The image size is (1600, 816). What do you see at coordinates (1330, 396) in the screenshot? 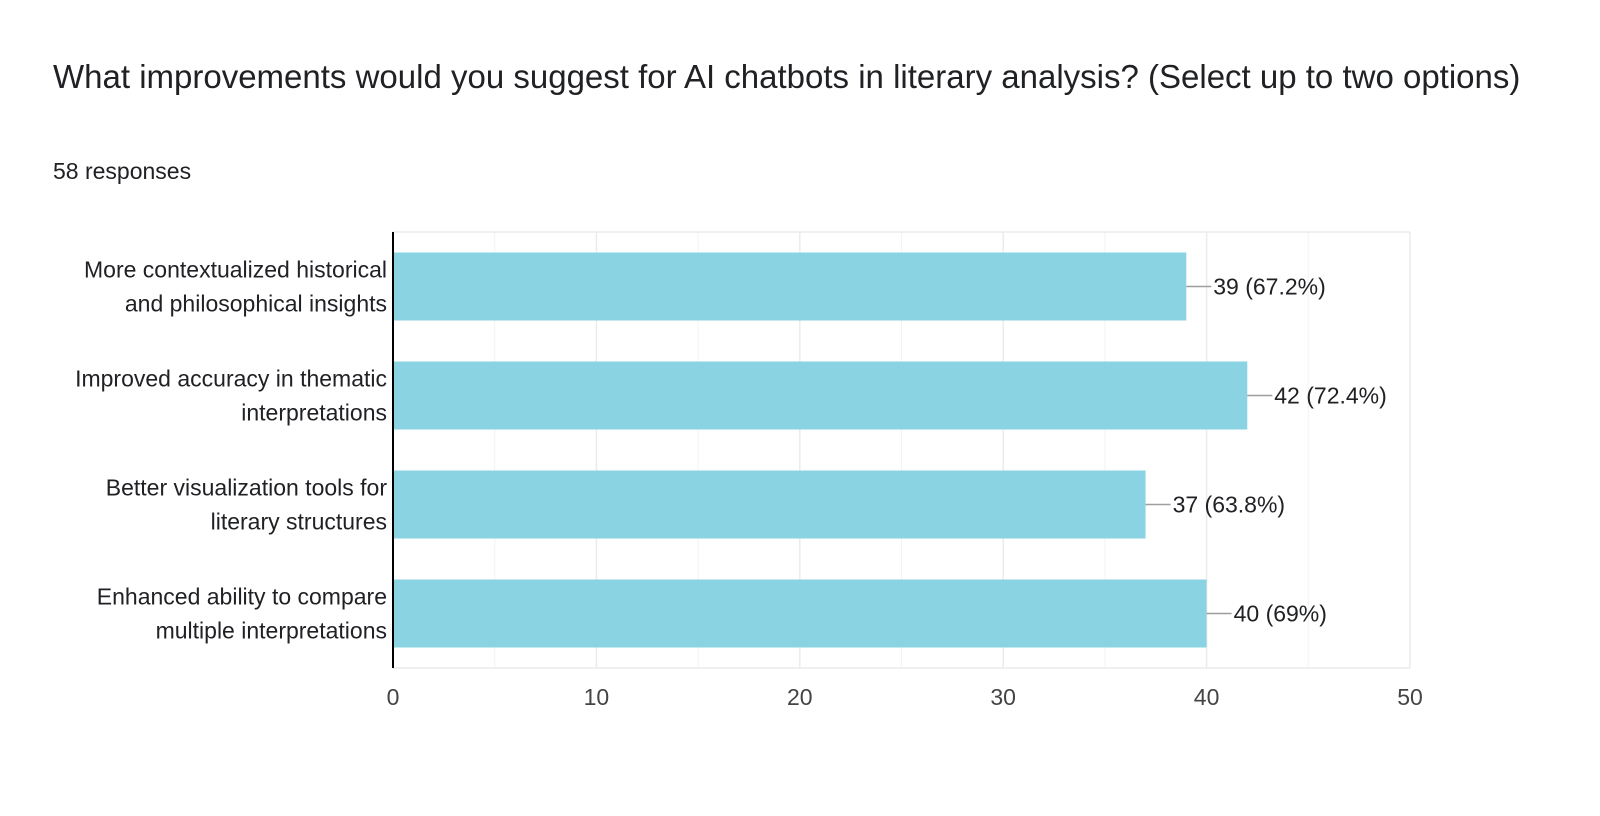
I see `data-label: 42 (72.4%)` at bounding box center [1330, 396].